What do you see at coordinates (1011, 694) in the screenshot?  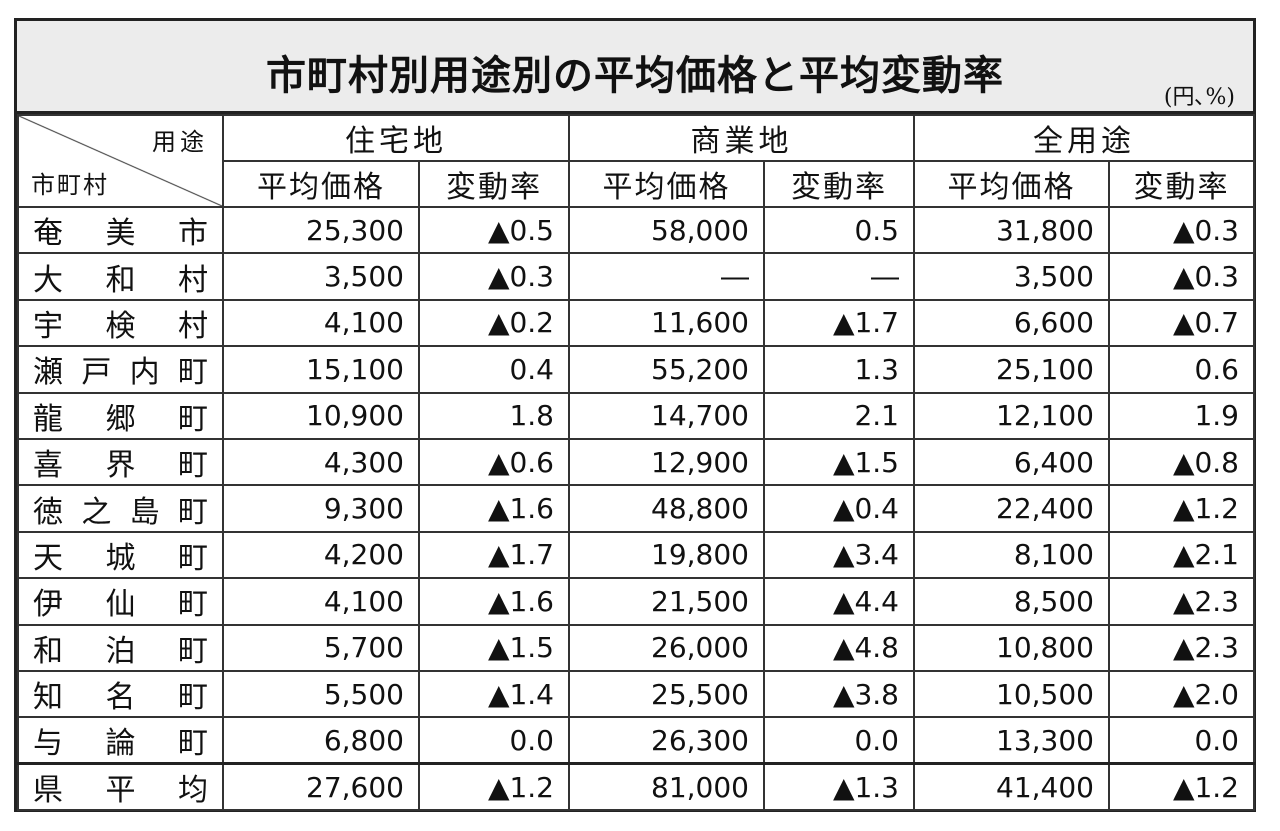 I see `average-price-cell: 10,500` at bounding box center [1011, 694].